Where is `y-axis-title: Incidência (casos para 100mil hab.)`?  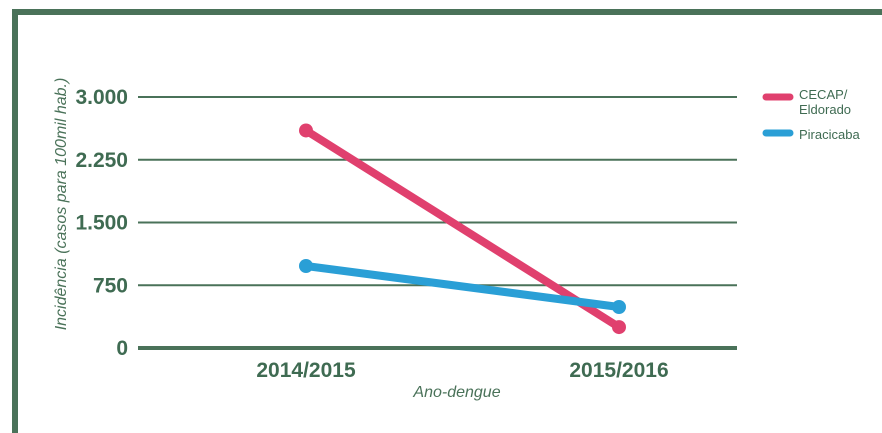
y-axis-title: Incidência (casos para 100mil hab.) is located at coordinates (61, 204).